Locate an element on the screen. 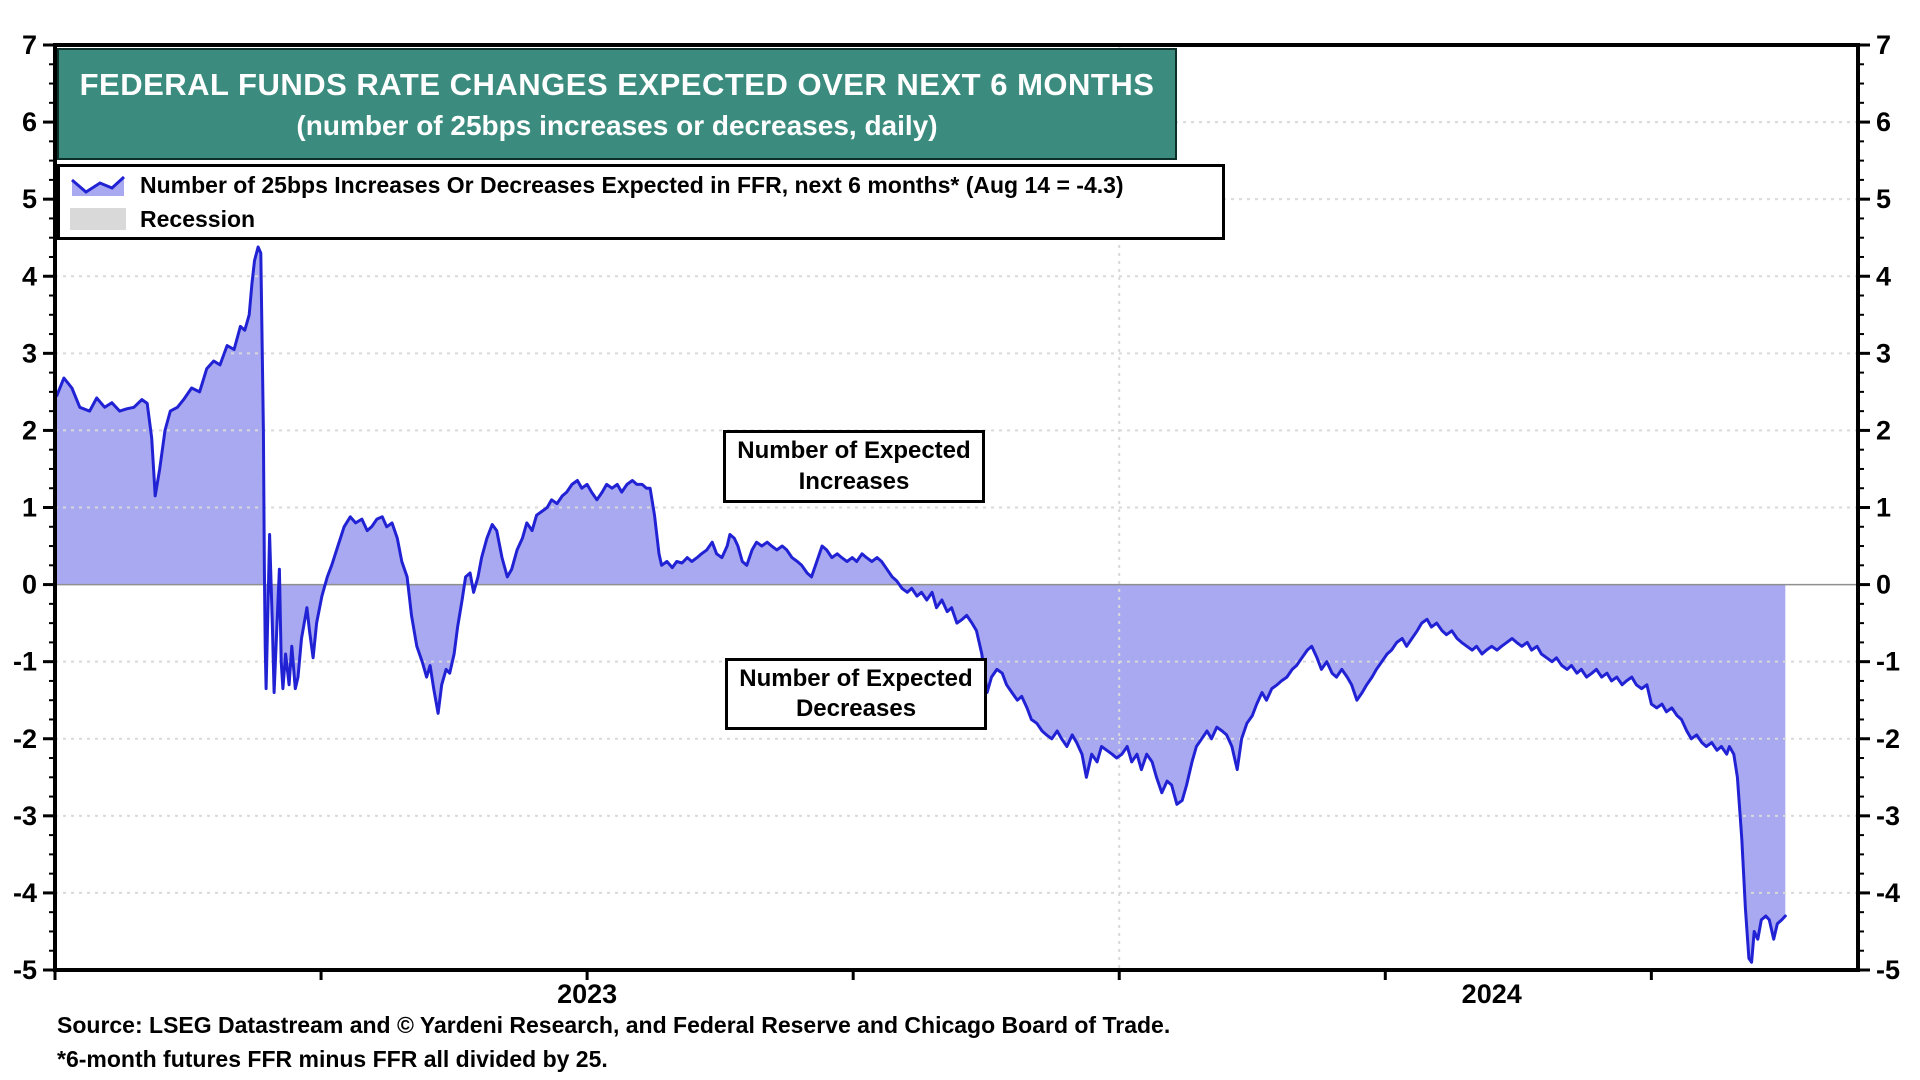 This screenshot has width=1920, height=1080. y-axis-label-right: 5 is located at coordinates (1883, 199).